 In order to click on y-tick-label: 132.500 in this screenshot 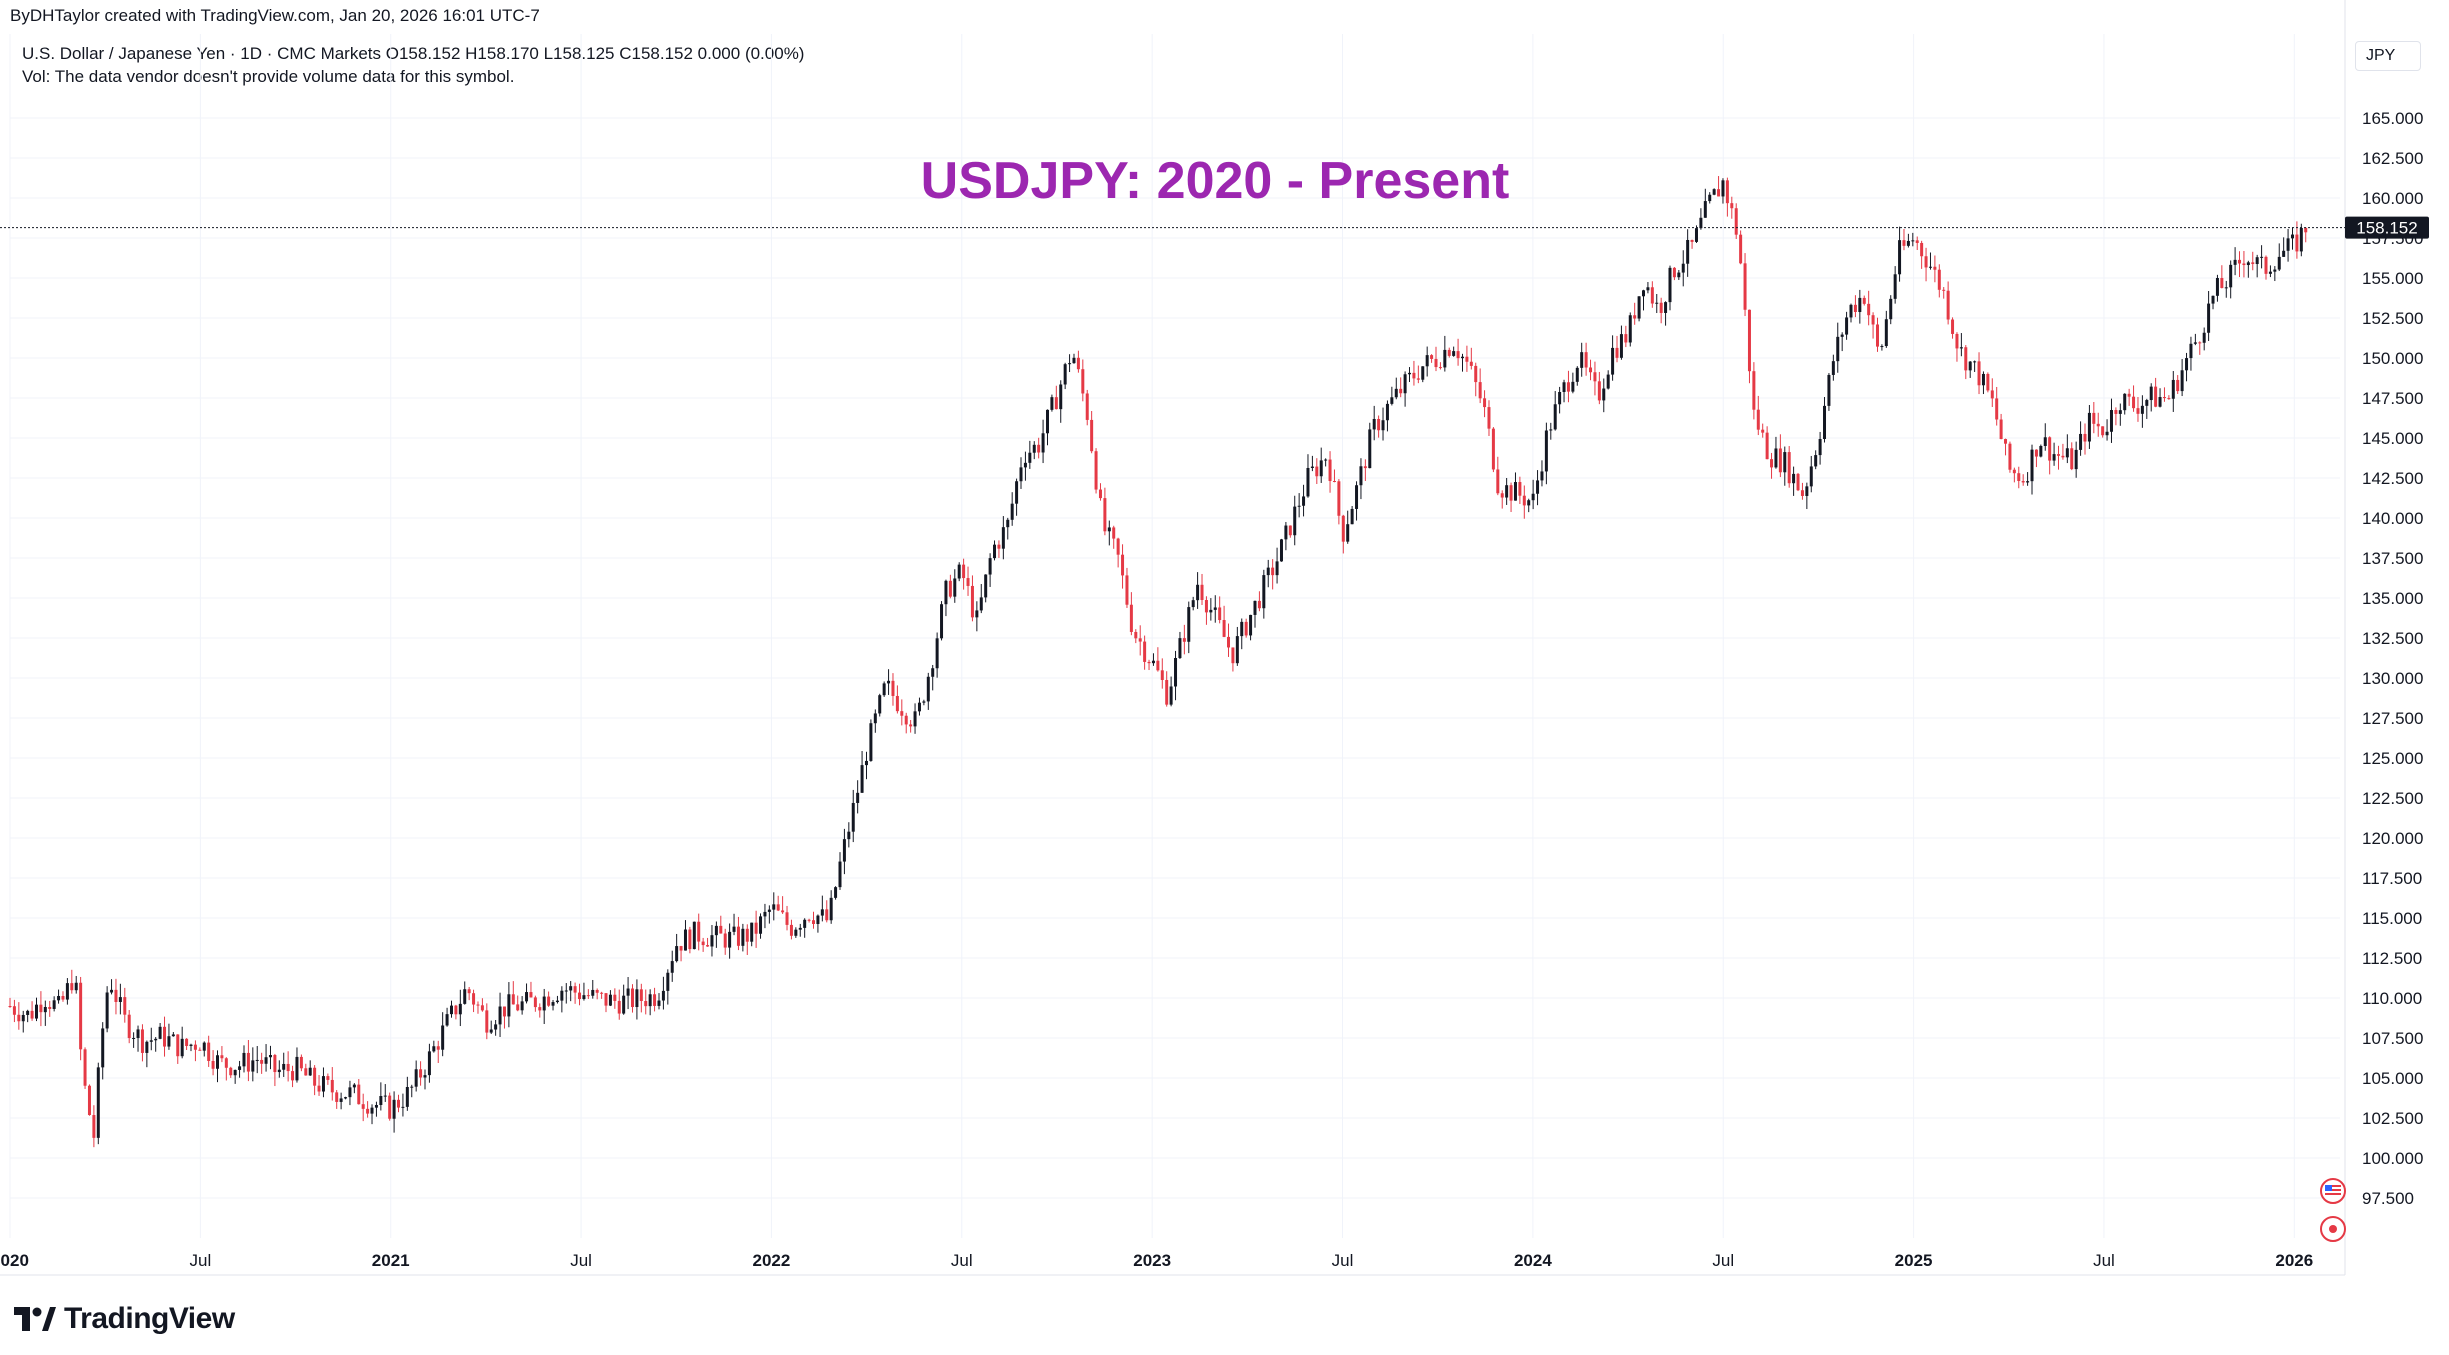, I will do `click(2392, 638)`.